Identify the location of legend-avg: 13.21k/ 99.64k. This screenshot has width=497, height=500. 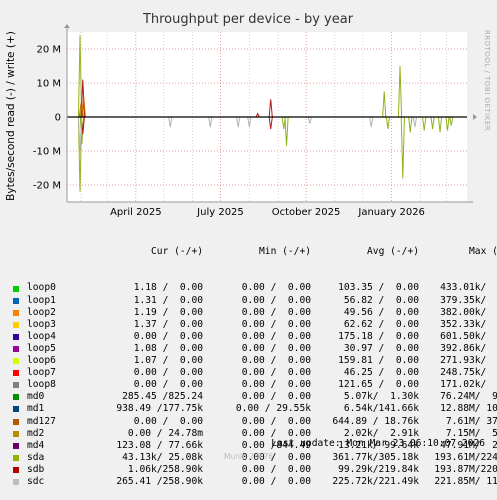
(378, 445).